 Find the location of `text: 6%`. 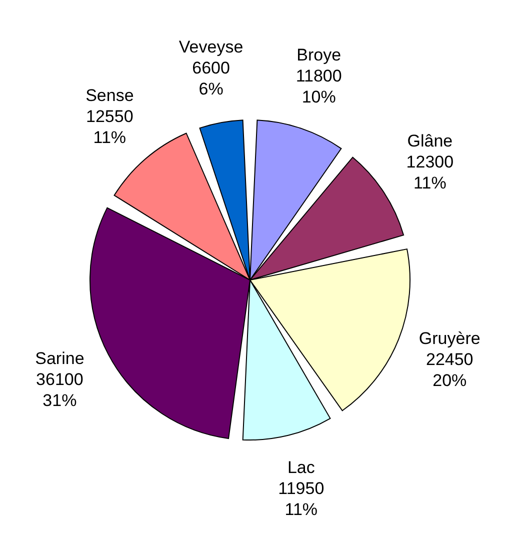

text: 6% is located at coordinates (211, 89).